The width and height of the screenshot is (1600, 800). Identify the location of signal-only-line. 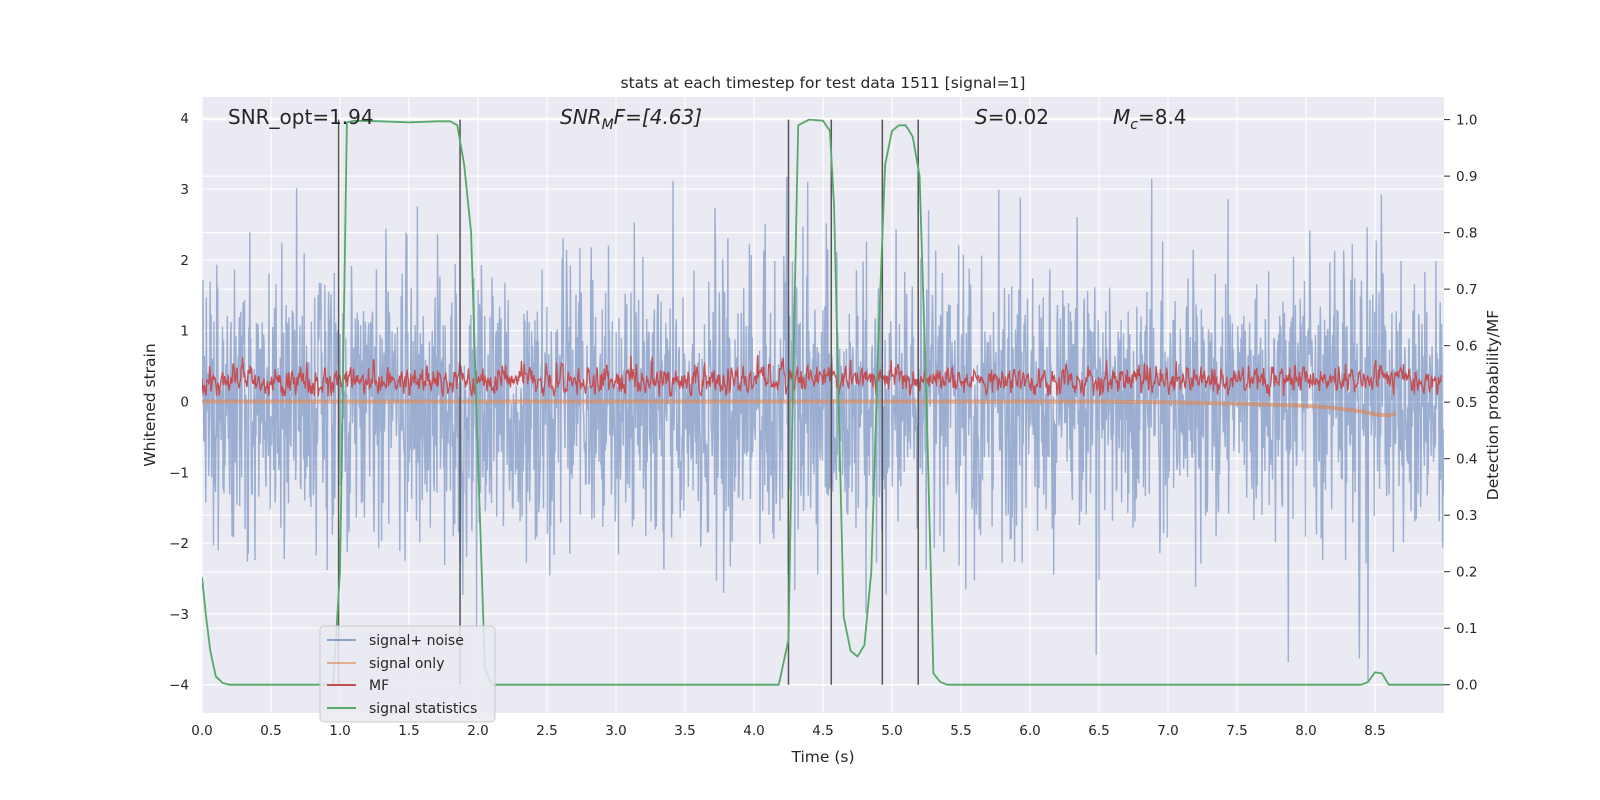
(799, 408).